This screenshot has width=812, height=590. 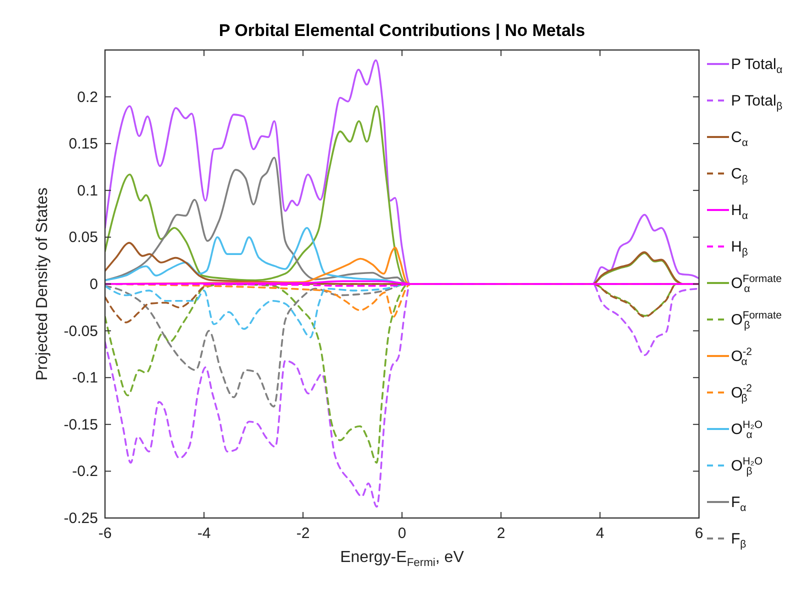 What do you see at coordinates (105, 533) in the screenshot?
I see `x-tick-label: -6` at bounding box center [105, 533].